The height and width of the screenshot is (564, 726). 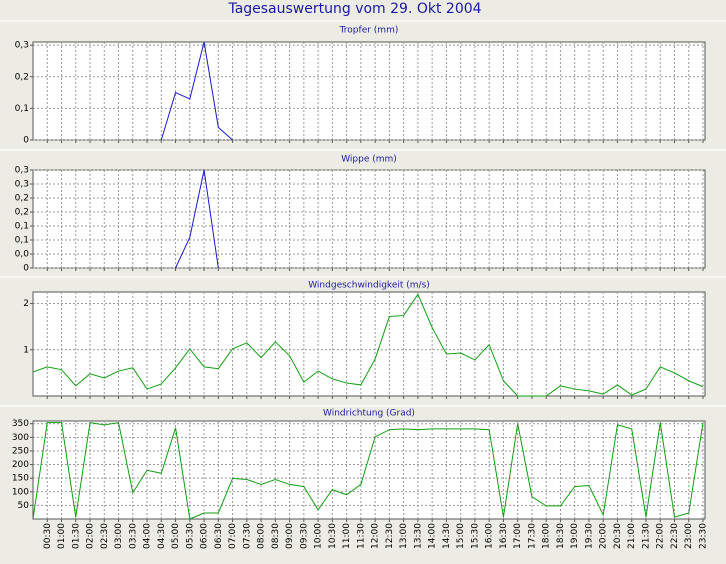 What do you see at coordinates (148, 536) in the screenshot?
I see `x-tick-label: 04:00` at bounding box center [148, 536].